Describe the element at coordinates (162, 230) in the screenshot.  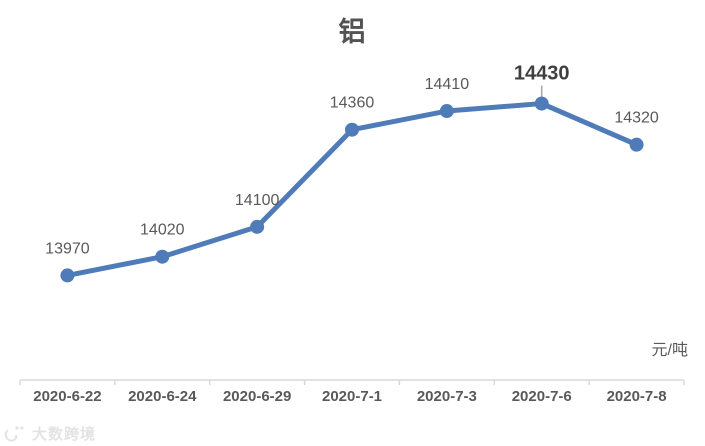
I see `data-label: 14020` at that location.